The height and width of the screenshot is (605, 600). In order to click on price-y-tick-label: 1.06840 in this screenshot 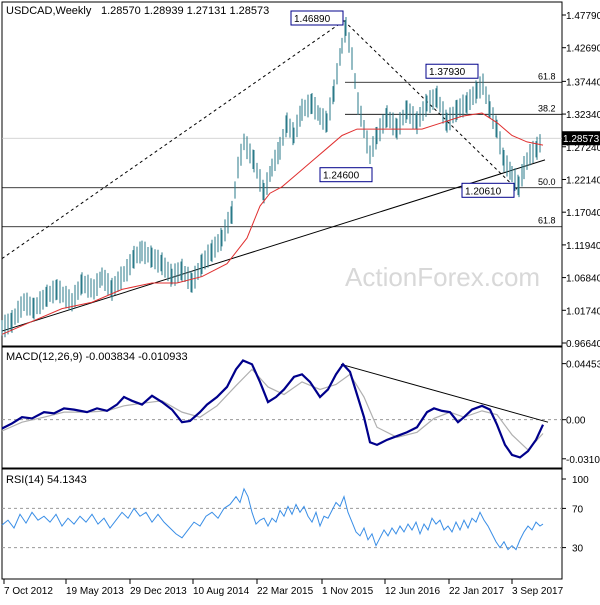, I will do `click(583, 279)`.